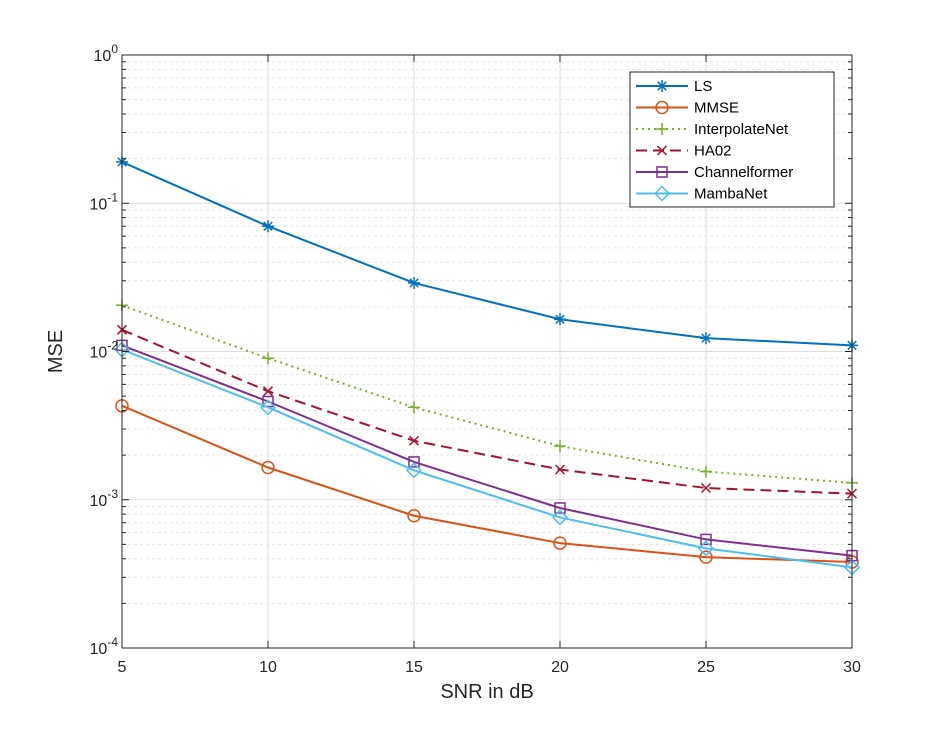  What do you see at coordinates (268, 667) in the screenshot?
I see `x-tick-label: 10` at bounding box center [268, 667].